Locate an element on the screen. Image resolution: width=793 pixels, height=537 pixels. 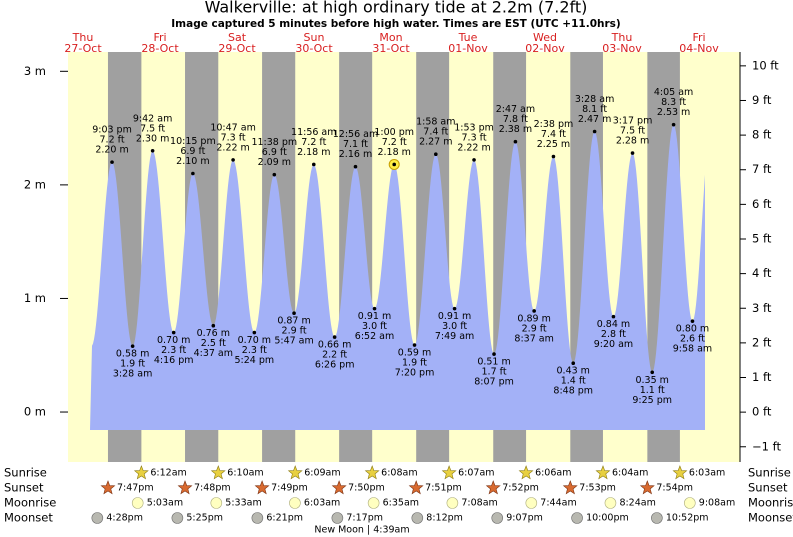
tide-label: 2.38 m is located at coordinates (515, 129).